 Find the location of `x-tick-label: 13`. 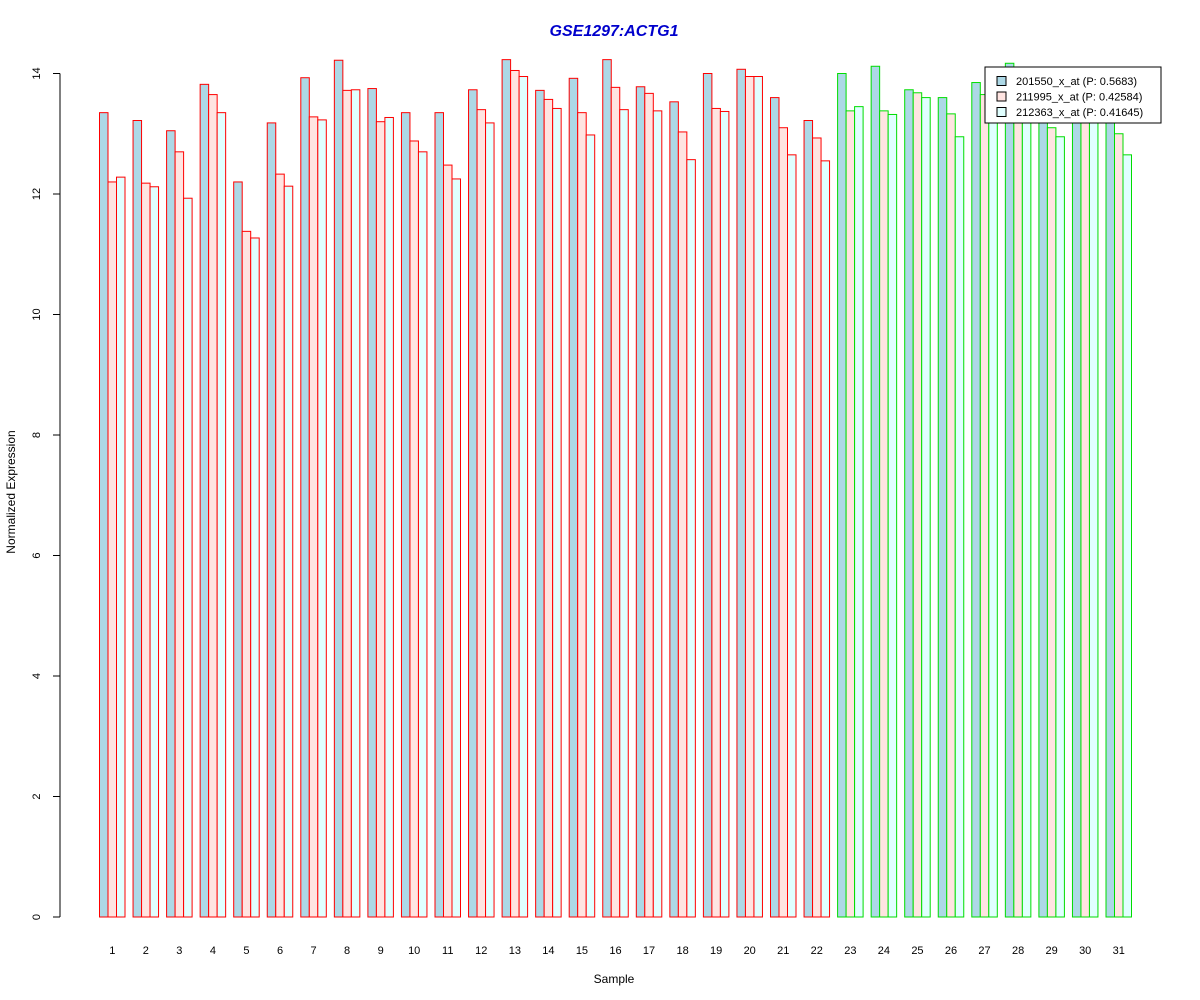

x-tick-label: 13 is located at coordinates (515, 951).